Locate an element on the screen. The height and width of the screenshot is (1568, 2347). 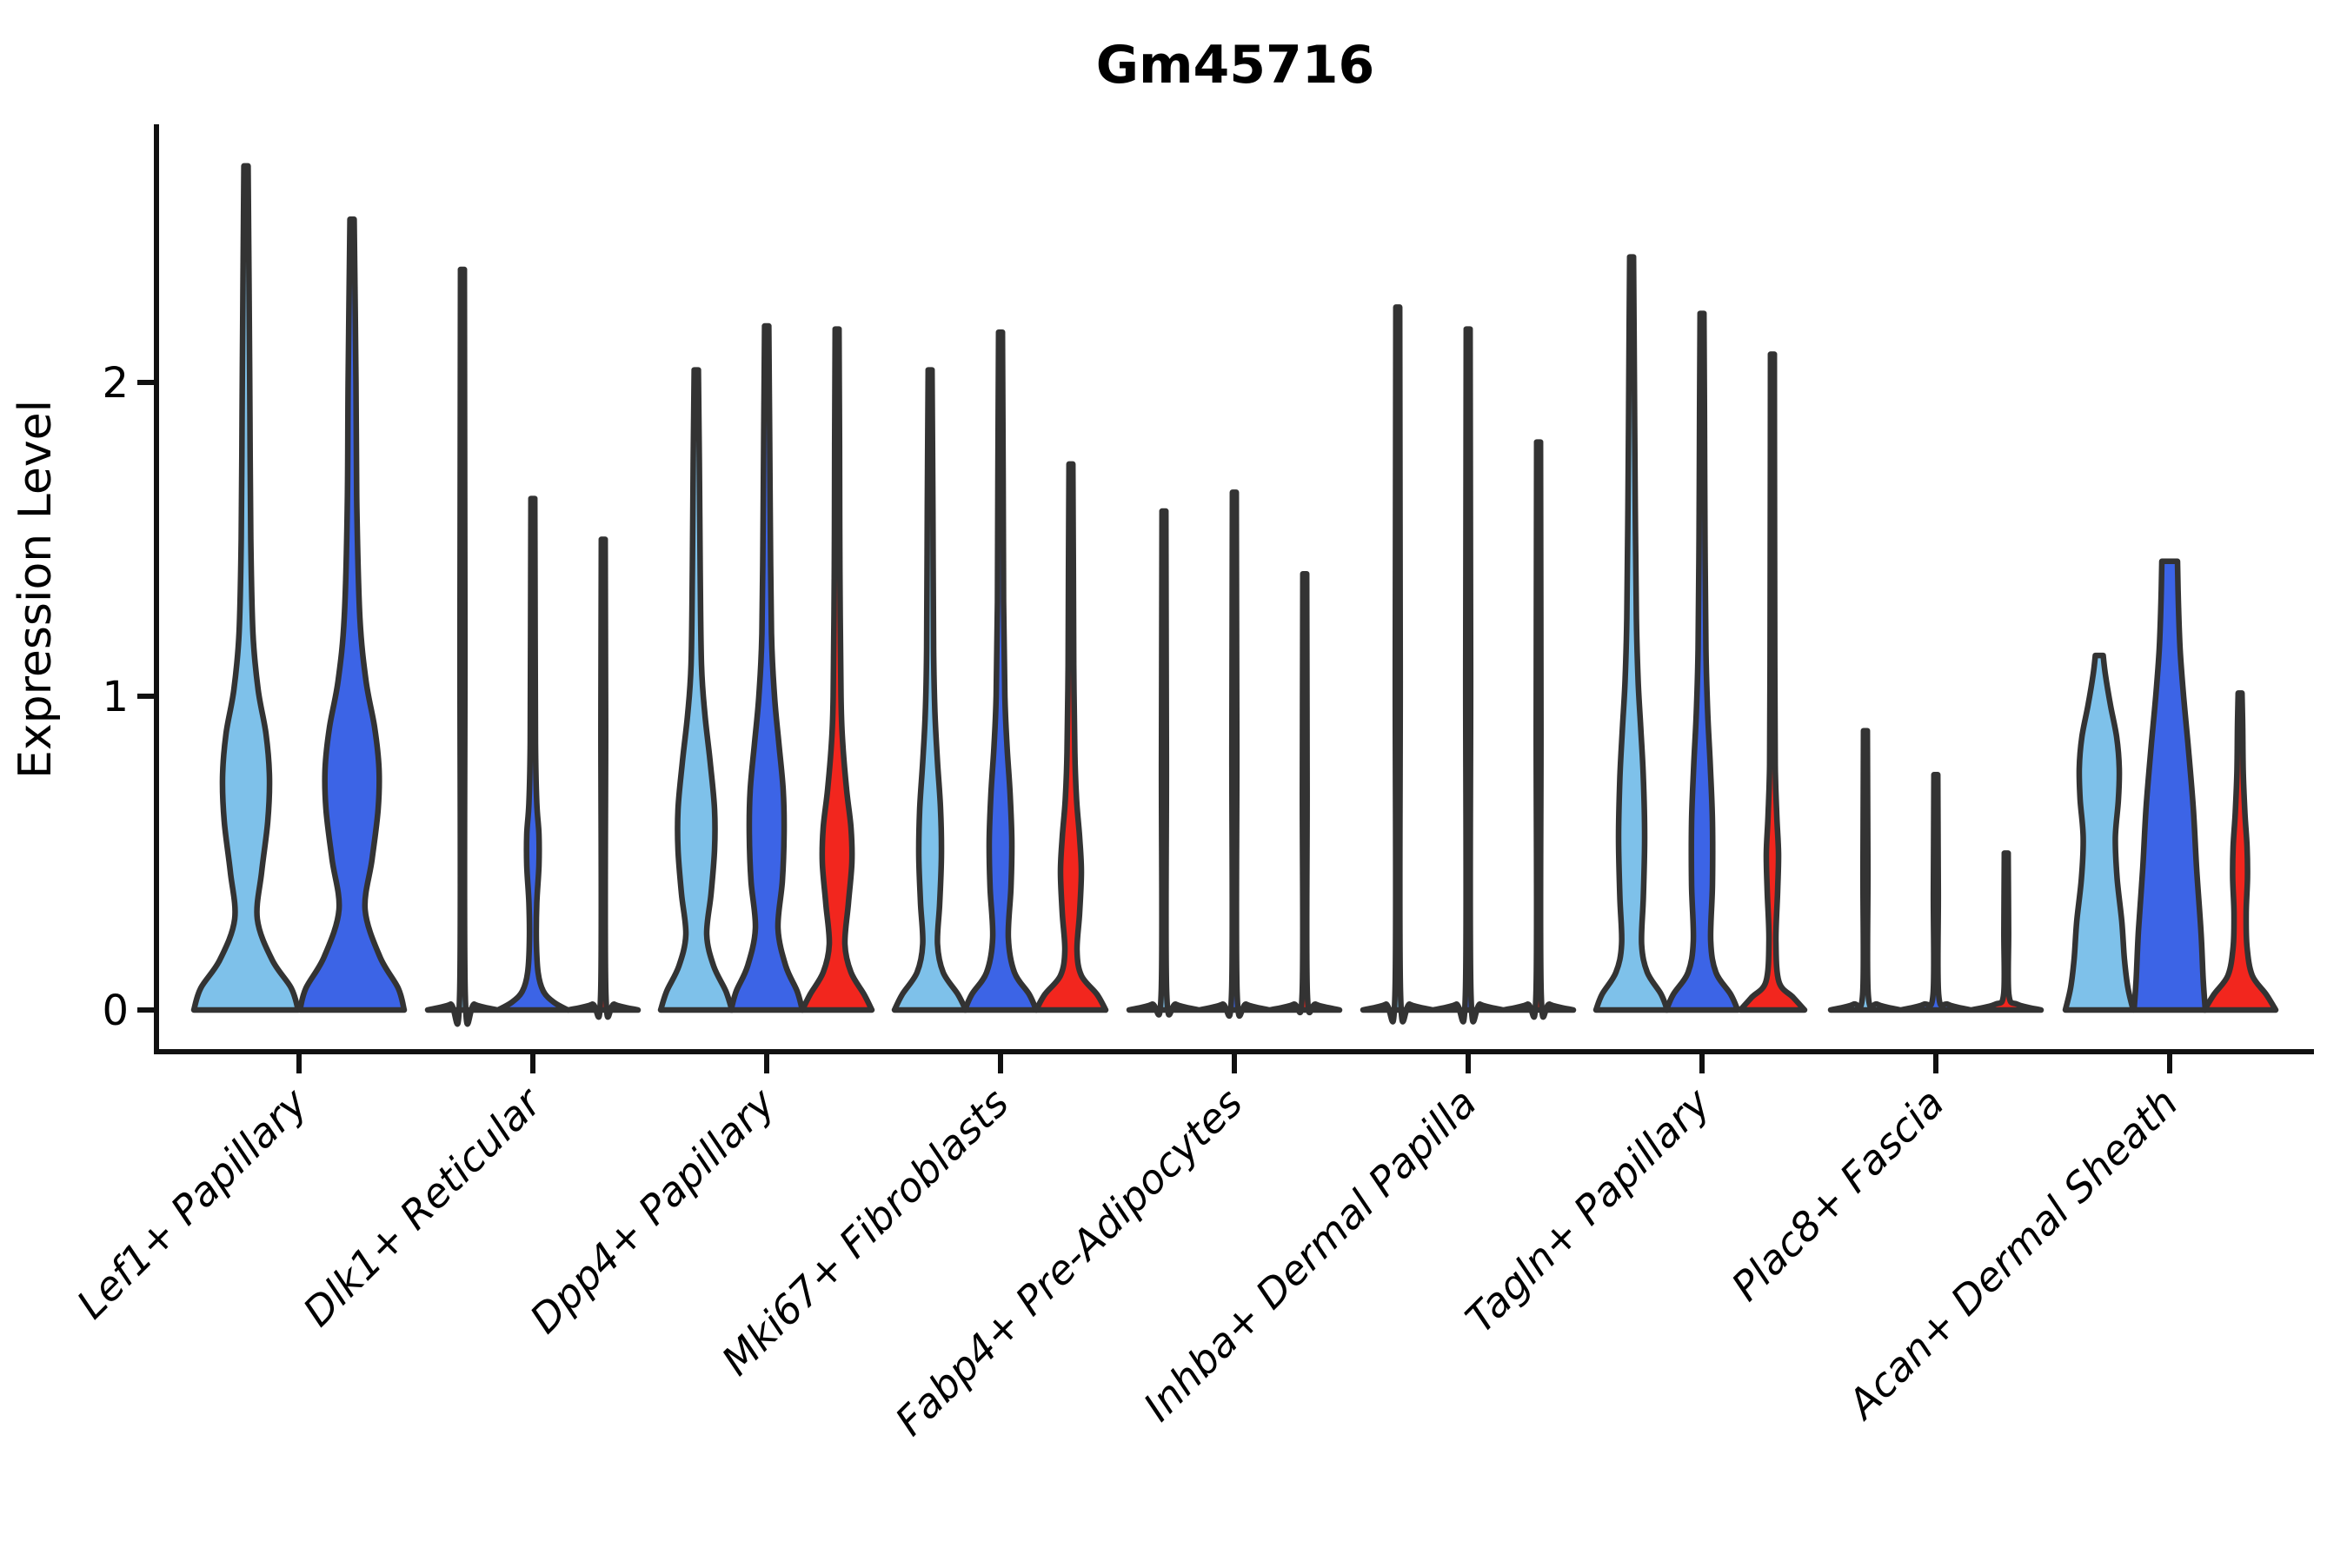
violin-2-darkblue is located at coordinates (767, 667).